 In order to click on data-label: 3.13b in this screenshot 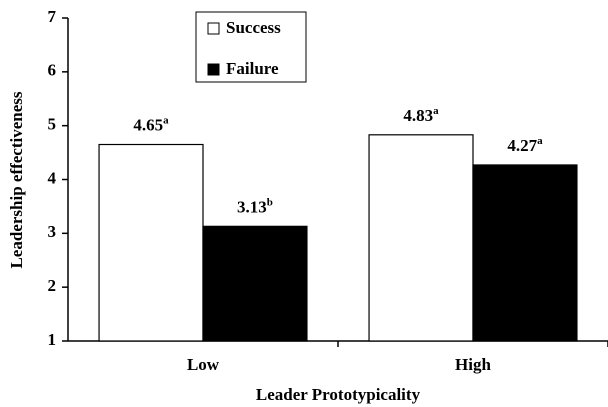, I will do `click(255, 206)`.